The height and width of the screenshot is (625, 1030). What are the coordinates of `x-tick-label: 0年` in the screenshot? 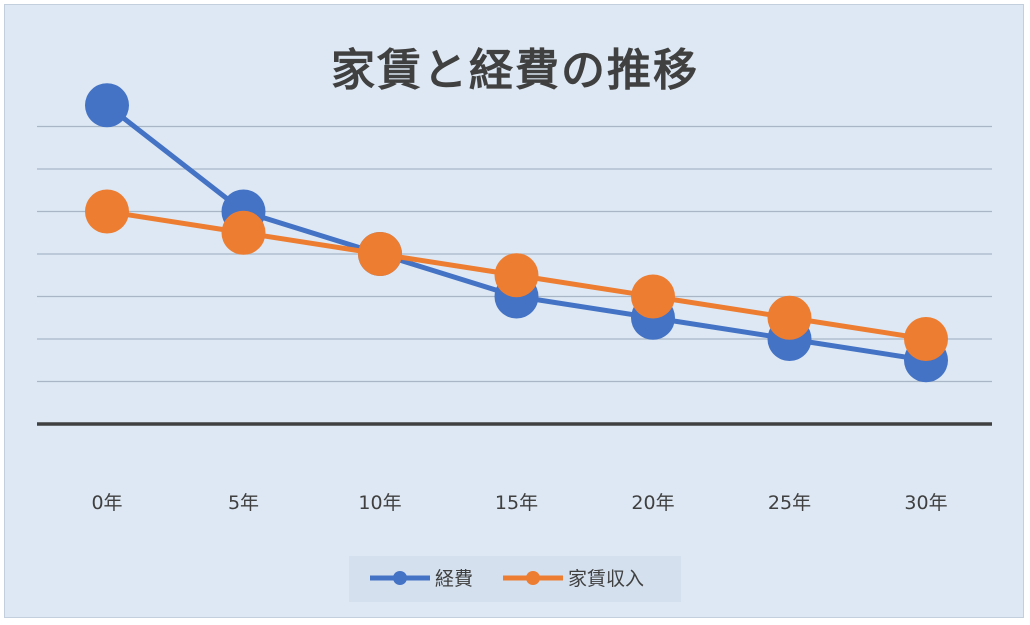 It's located at (106, 503).